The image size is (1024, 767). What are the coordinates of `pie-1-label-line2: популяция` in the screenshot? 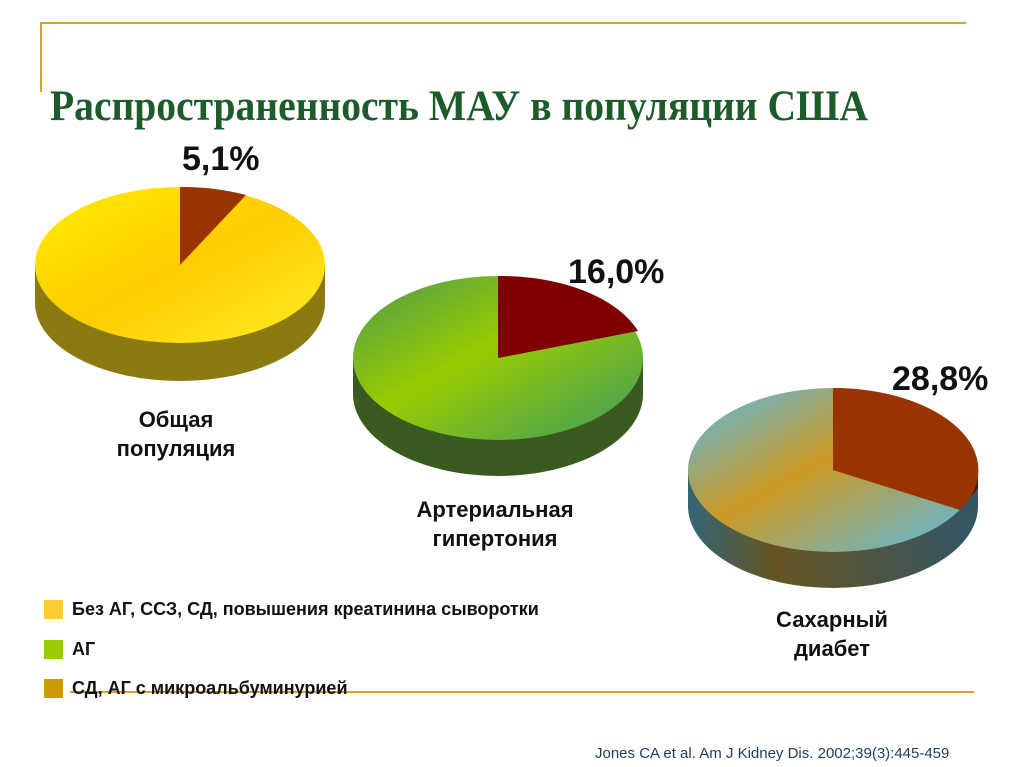 It's located at (176, 448).